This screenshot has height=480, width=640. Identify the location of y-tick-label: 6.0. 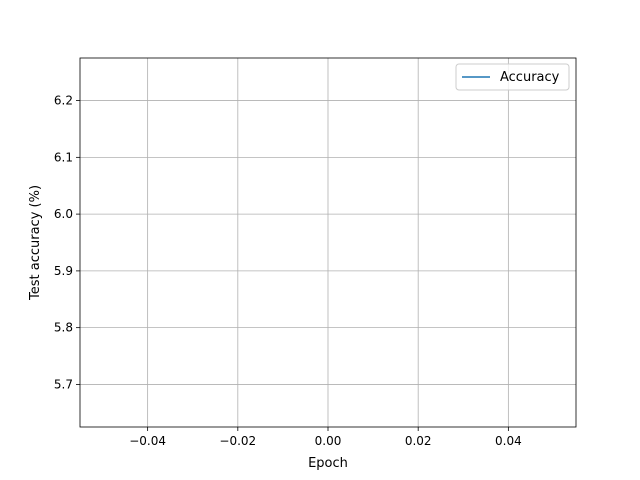
(63, 214).